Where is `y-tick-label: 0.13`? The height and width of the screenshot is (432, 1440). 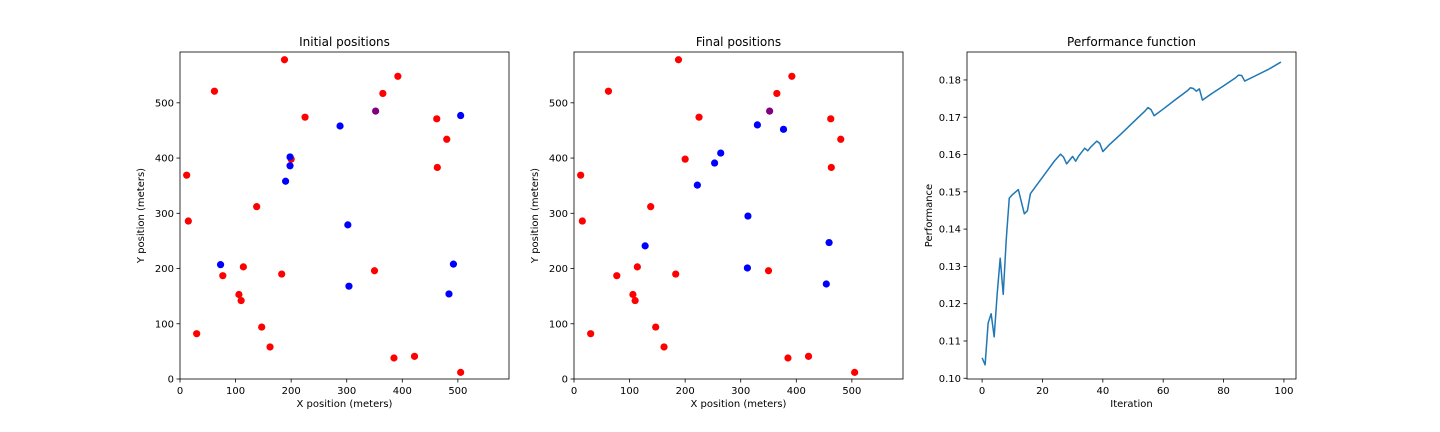 y-tick-label: 0.13 is located at coordinates (950, 267).